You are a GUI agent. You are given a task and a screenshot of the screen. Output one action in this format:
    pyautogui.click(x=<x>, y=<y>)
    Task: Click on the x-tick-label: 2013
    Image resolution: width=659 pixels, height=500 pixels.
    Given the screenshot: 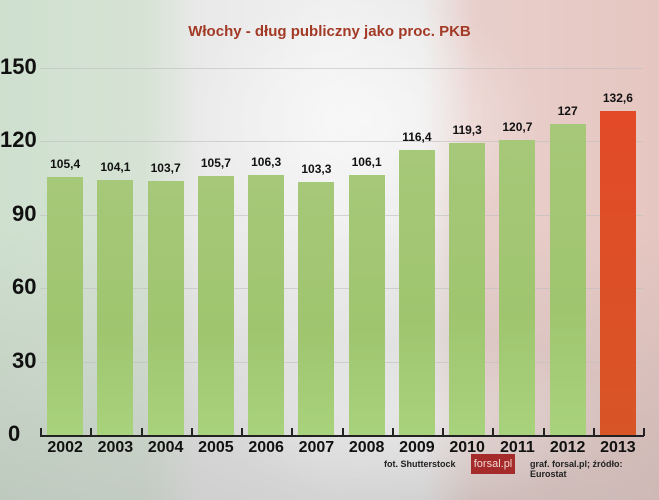 What is the action you would take?
    pyautogui.click(x=618, y=447)
    